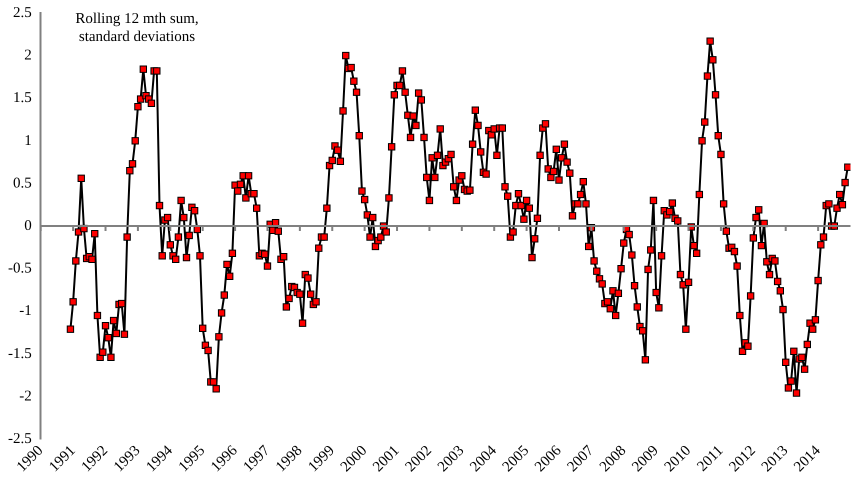  What do you see at coordinates (22, 98) in the screenshot?
I see `y-tick-label: 1.5` at bounding box center [22, 98].